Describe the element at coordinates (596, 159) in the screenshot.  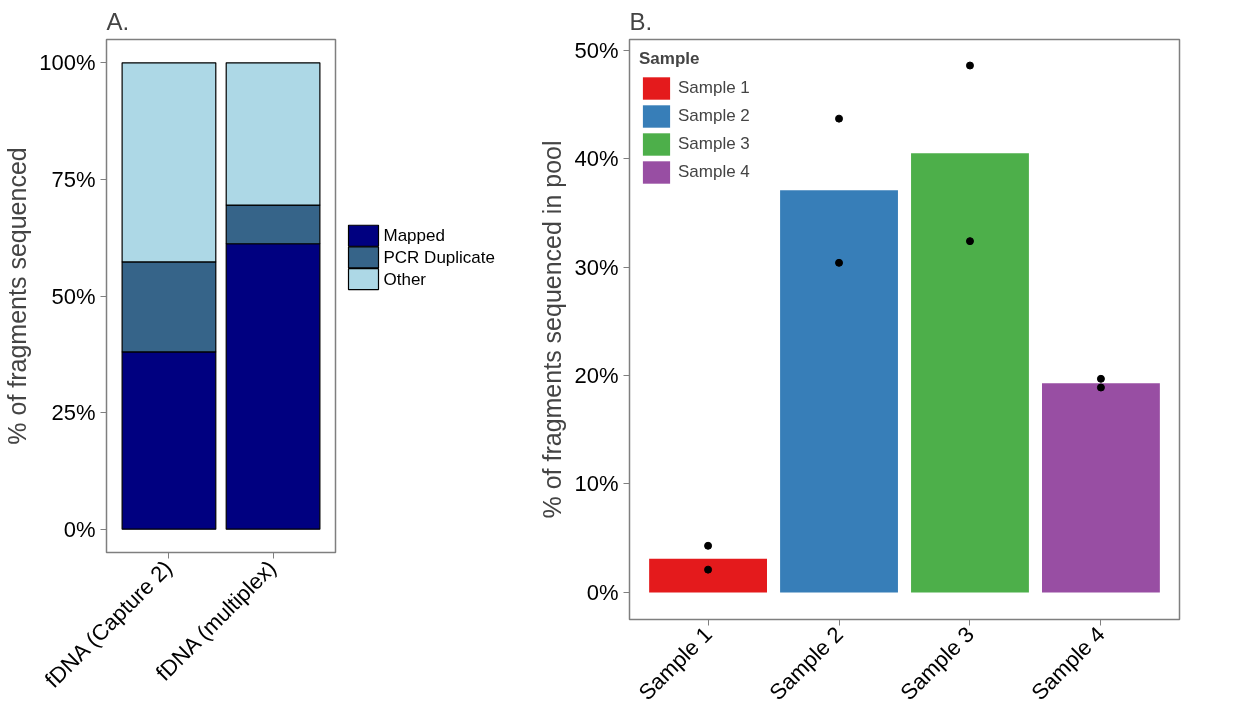
I see `y-tick-label: 40%` at that location.